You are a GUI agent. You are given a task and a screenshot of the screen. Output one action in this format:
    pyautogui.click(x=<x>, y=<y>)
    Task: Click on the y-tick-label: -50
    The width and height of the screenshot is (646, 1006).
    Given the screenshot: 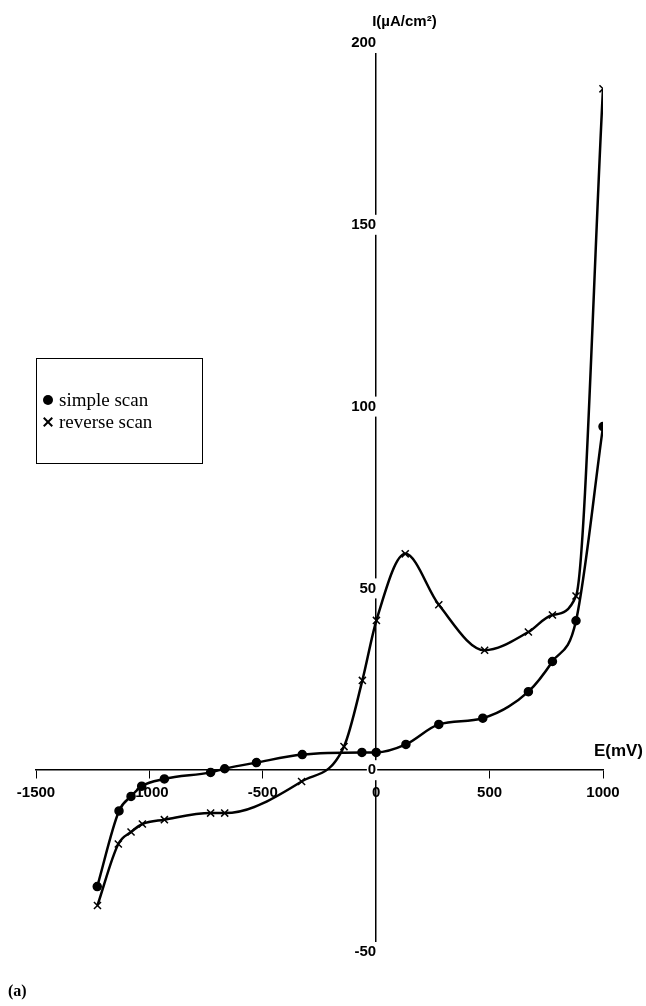 What is the action you would take?
    pyautogui.click(x=365, y=951)
    